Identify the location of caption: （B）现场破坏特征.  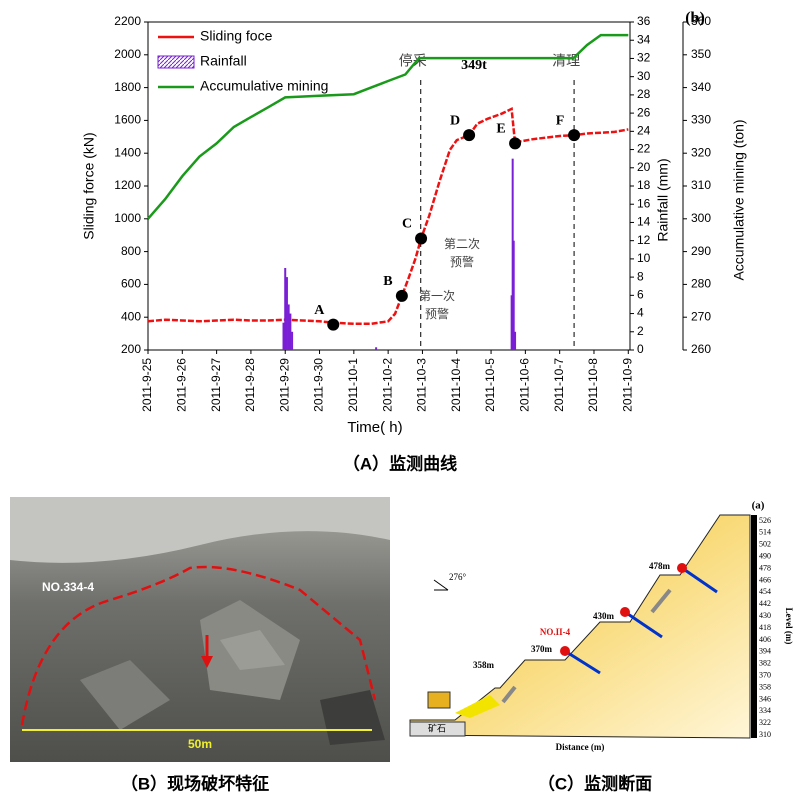
(195, 783).